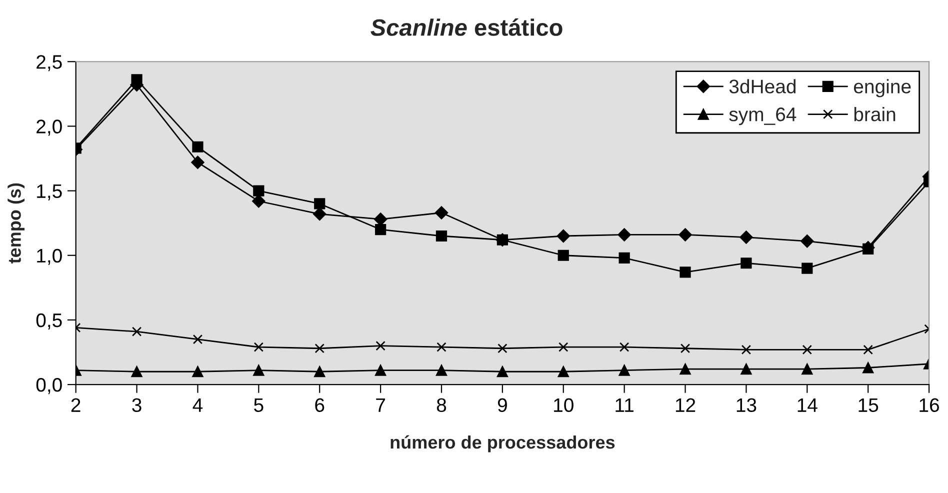 Image resolution: width=948 pixels, height=493 pixels. I want to click on legend-label: brain, so click(875, 114).